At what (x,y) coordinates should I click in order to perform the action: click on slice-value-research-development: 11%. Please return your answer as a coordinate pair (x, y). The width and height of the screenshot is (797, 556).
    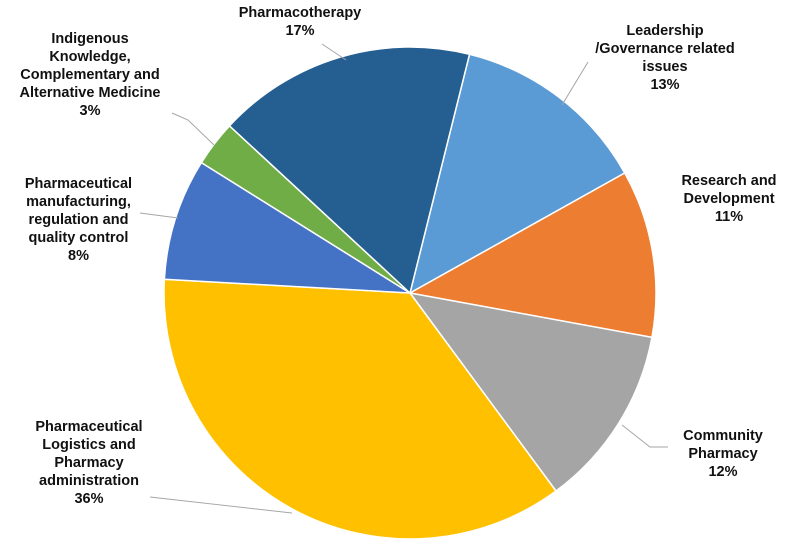
    Looking at the image, I should click on (729, 217).